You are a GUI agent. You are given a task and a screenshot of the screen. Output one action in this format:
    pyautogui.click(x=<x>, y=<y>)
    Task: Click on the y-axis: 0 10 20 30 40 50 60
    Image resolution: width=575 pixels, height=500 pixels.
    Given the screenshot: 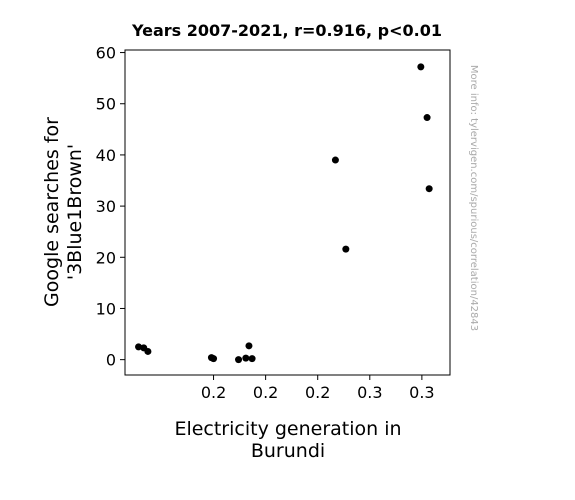 What is the action you would take?
    pyautogui.click(x=110, y=207)
    